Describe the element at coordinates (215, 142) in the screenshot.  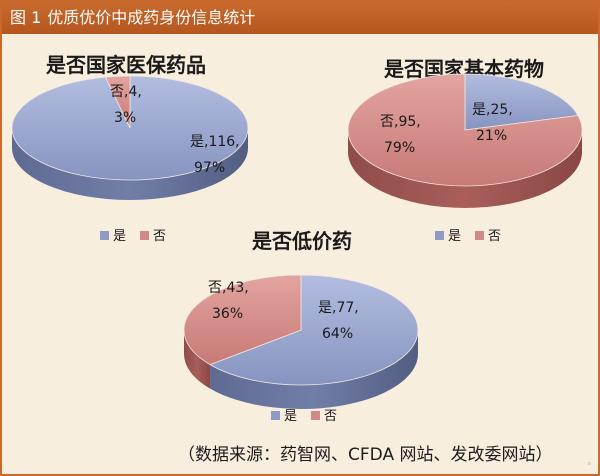
I see `data-label-yes: 是,116,` at that location.